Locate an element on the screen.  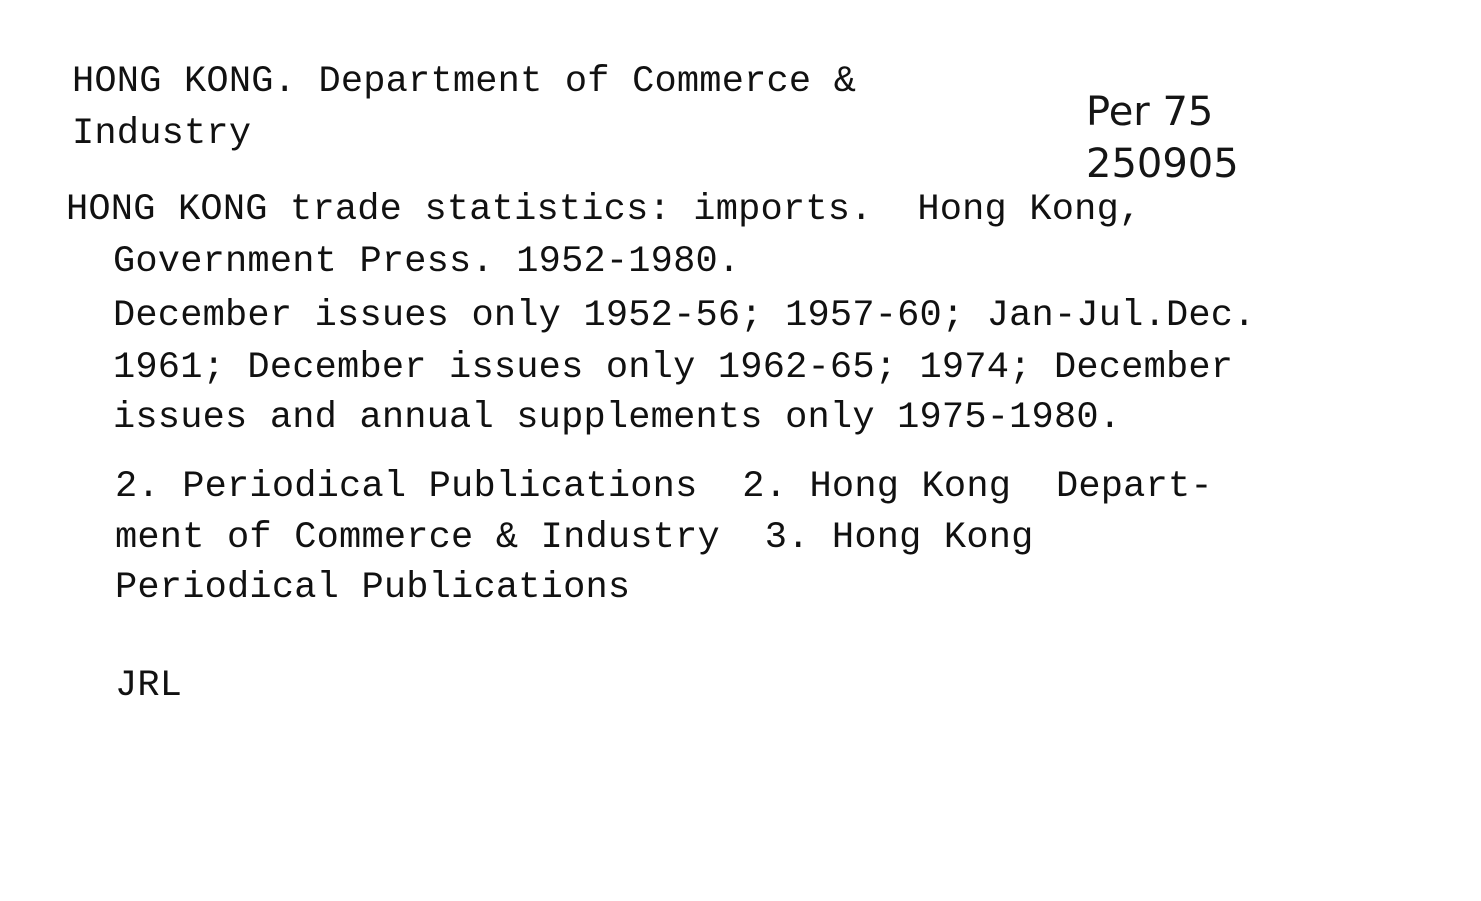
main-entry-line-2: Industry is located at coordinates (162, 134).